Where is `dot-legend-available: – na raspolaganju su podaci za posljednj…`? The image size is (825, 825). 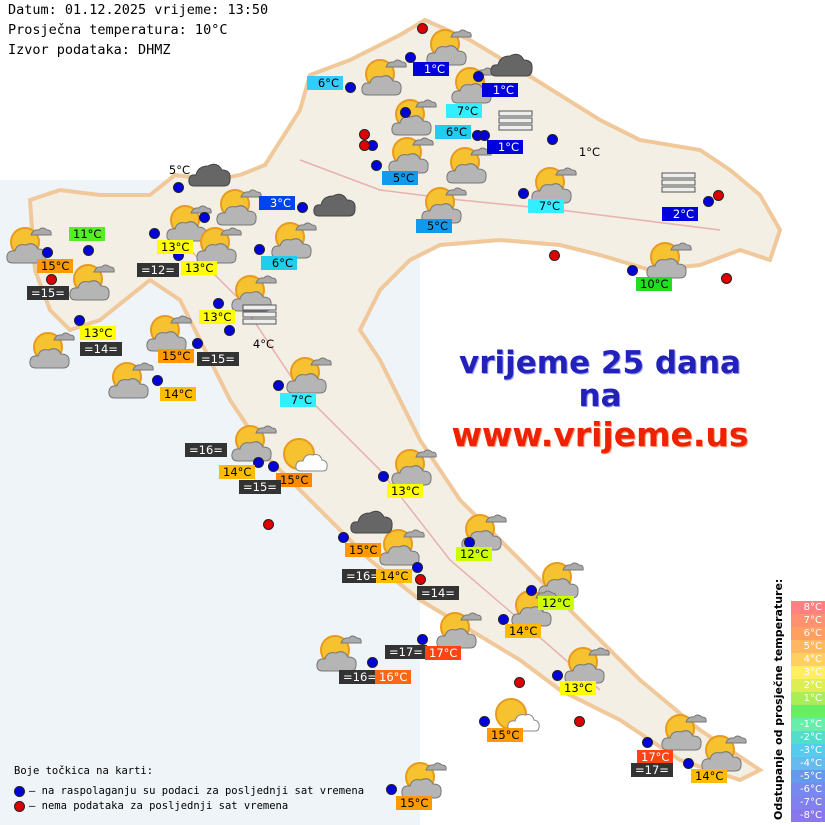
dot-legend-available: – na raspolaganju su podaci za posljednj… is located at coordinates (189, 791).